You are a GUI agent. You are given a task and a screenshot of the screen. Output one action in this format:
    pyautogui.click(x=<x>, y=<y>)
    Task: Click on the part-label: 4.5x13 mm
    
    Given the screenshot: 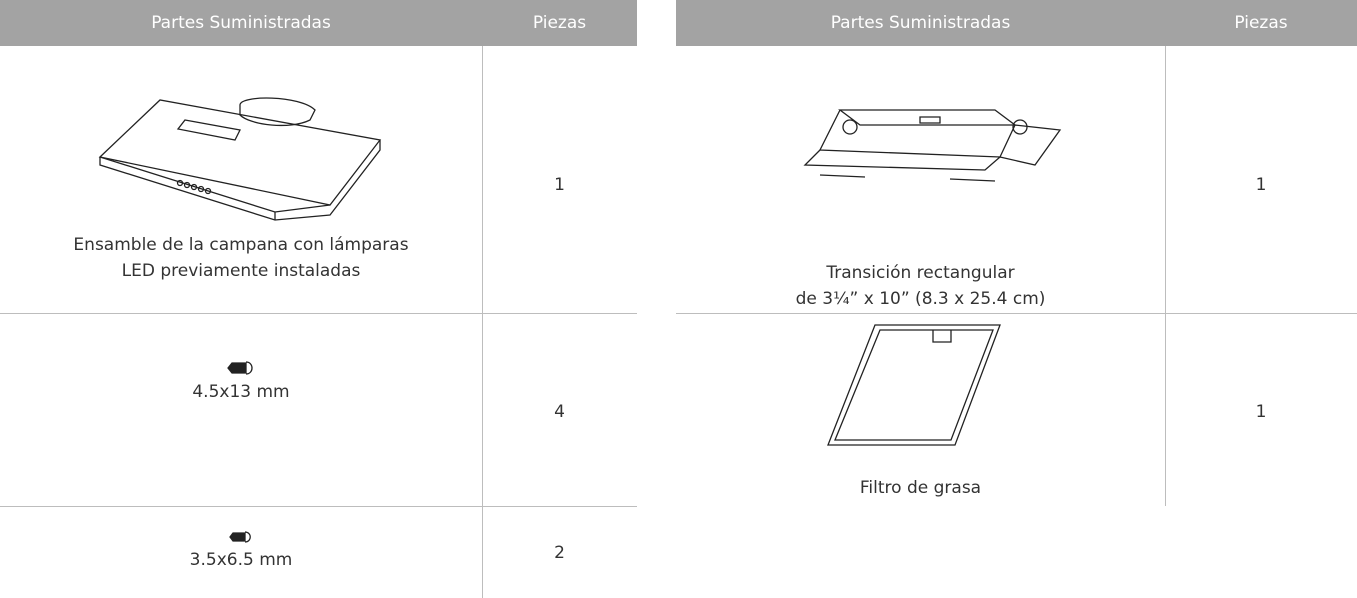 What is the action you would take?
    pyautogui.click(x=241, y=392)
    